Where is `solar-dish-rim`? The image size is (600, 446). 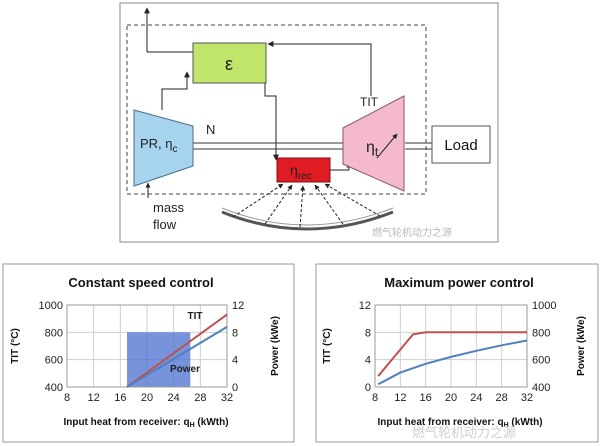 solar-dish-rim is located at coordinates (307, 216).